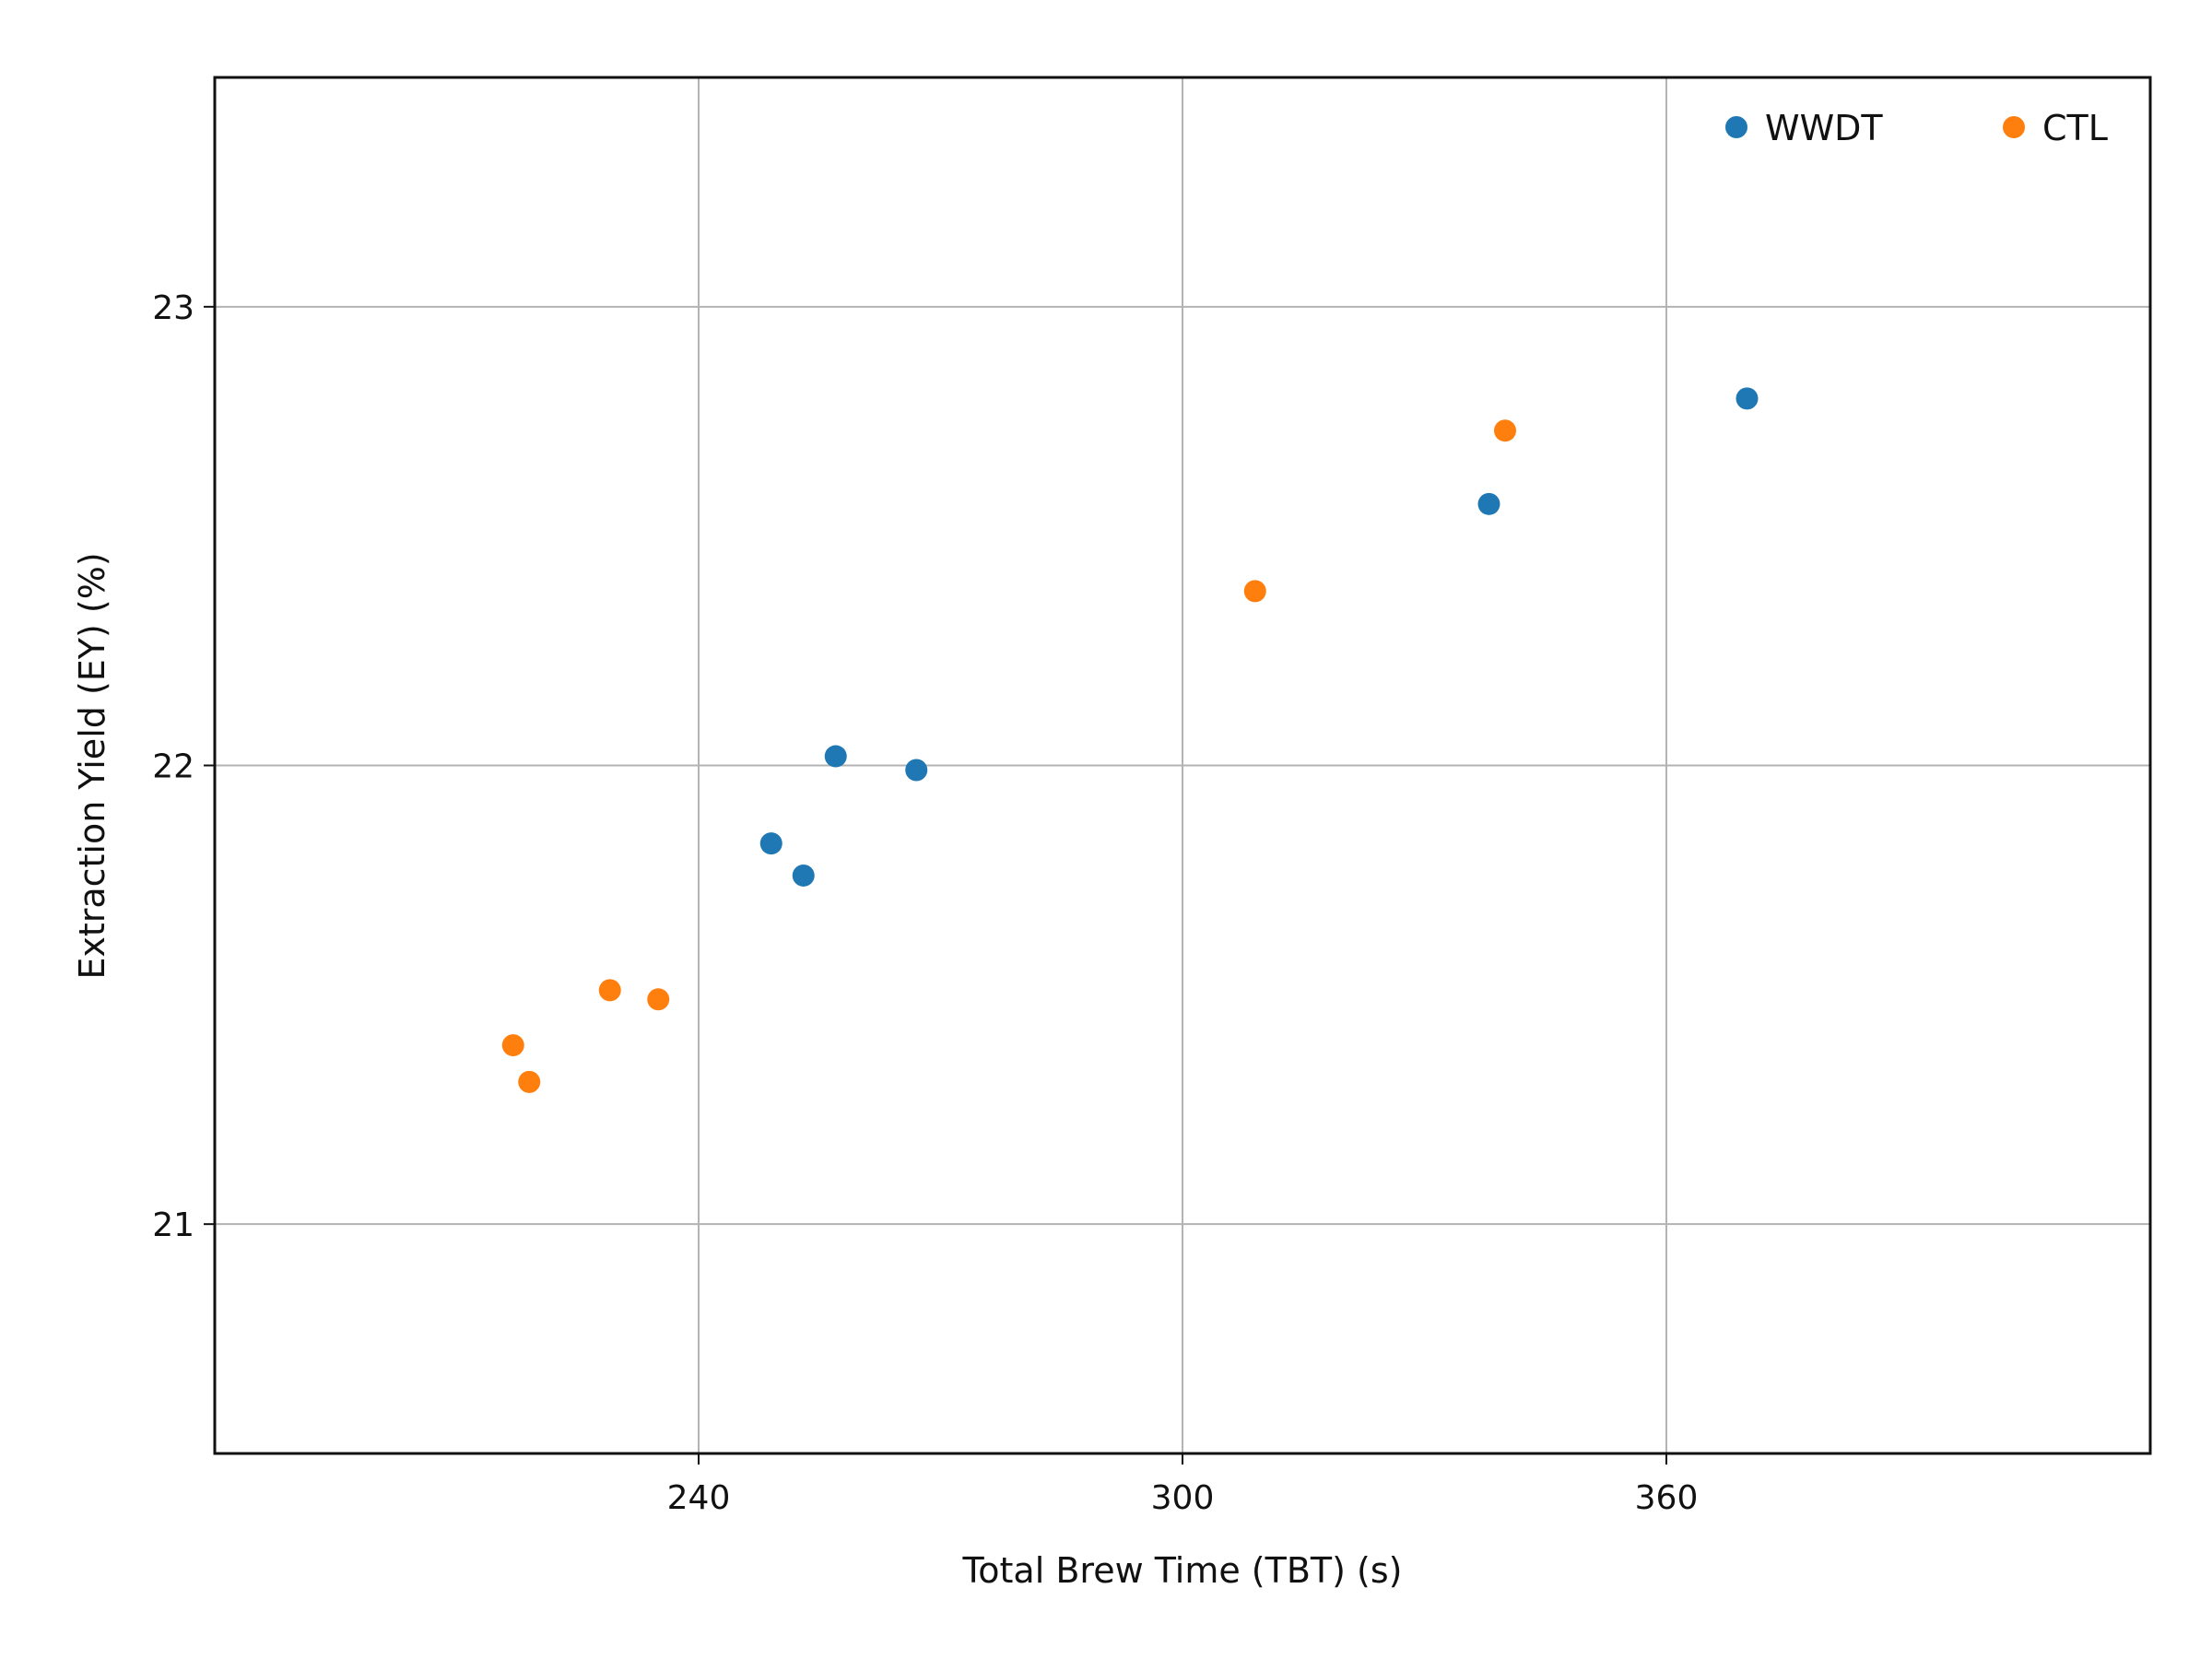  Describe the element at coordinates (92, 765) in the screenshot. I see `y-axis-label: Extraction Yield (EY) (%)` at that location.